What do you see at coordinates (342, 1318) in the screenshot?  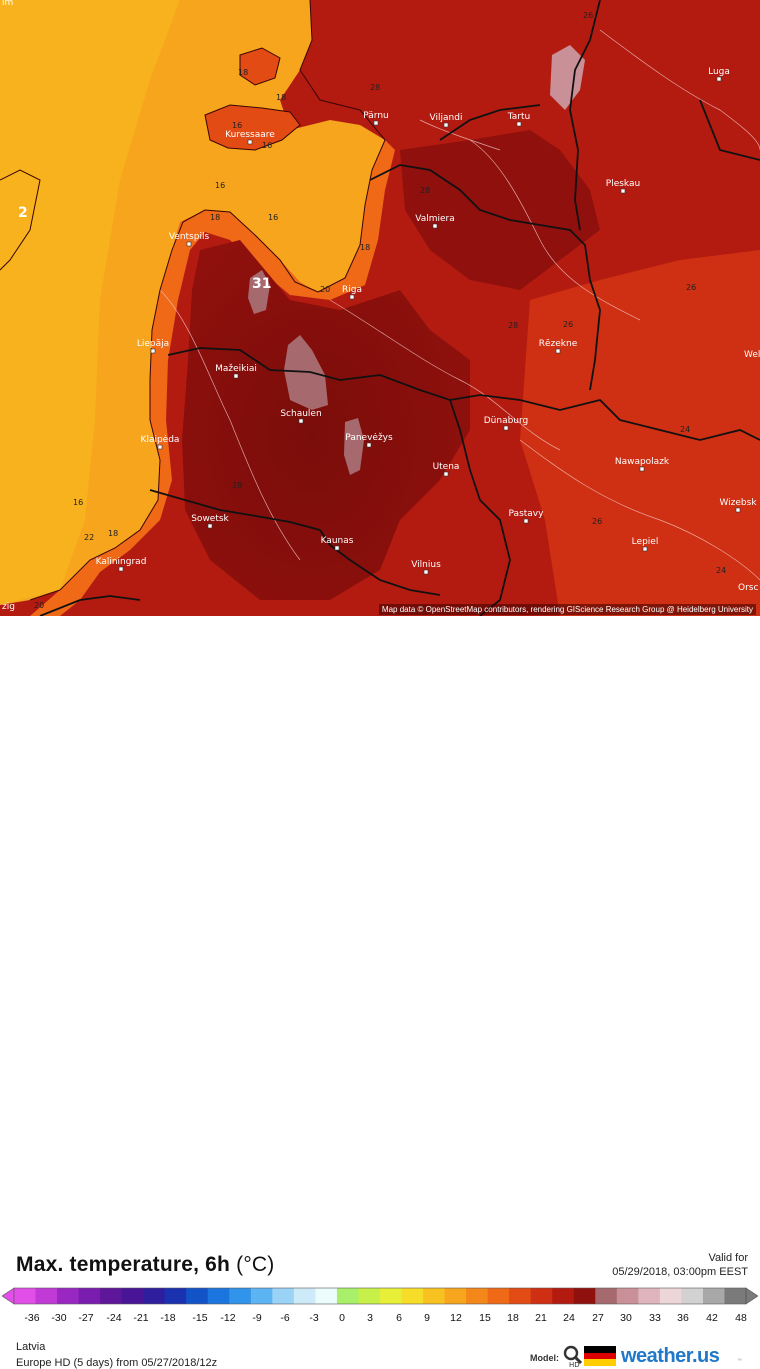 I see `scale-tick-label: 0` at bounding box center [342, 1318].